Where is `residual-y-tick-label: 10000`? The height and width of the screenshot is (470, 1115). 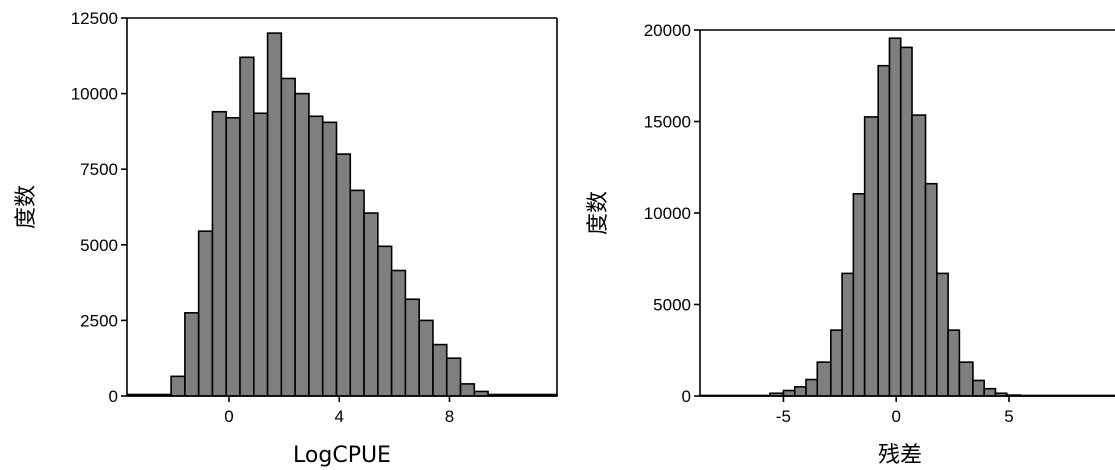
residual-y-tick-label: 10000 is located at coordinates (667, 213).